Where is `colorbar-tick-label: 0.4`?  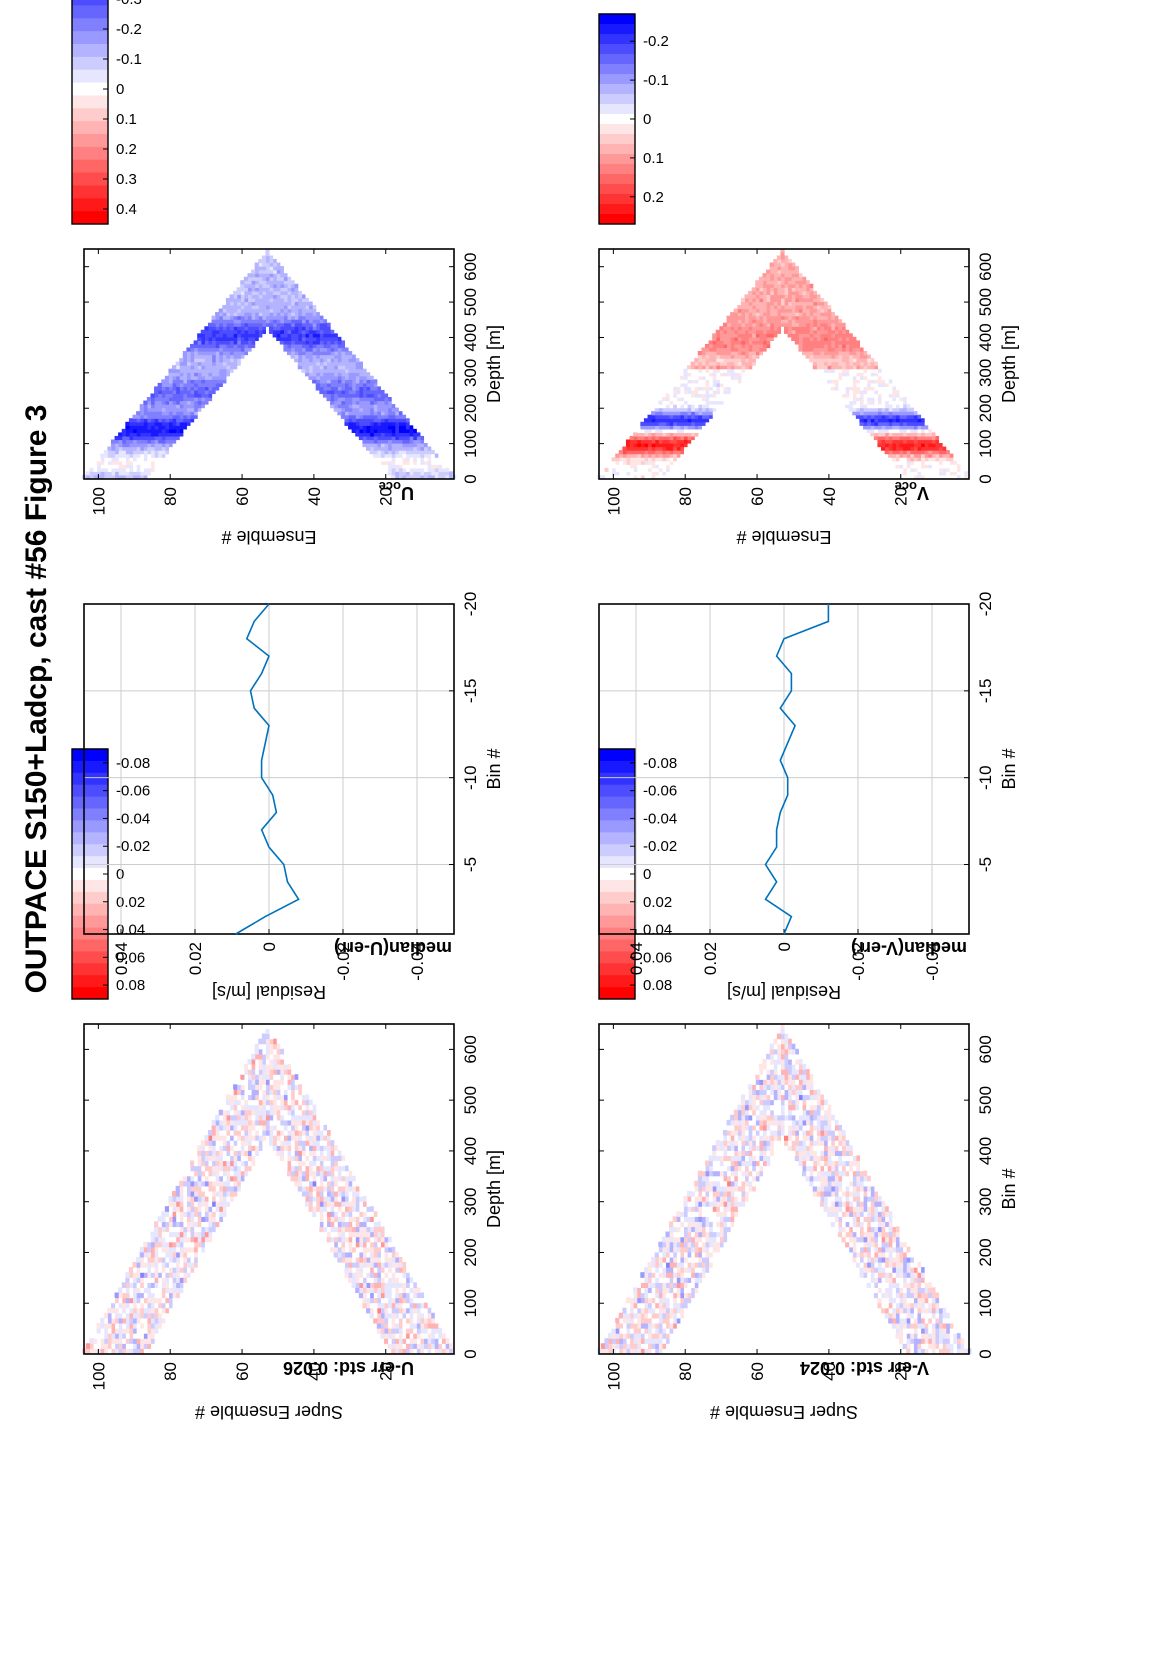
colorbar-tick-label: 0.4 is located at coordinates (126, 209).